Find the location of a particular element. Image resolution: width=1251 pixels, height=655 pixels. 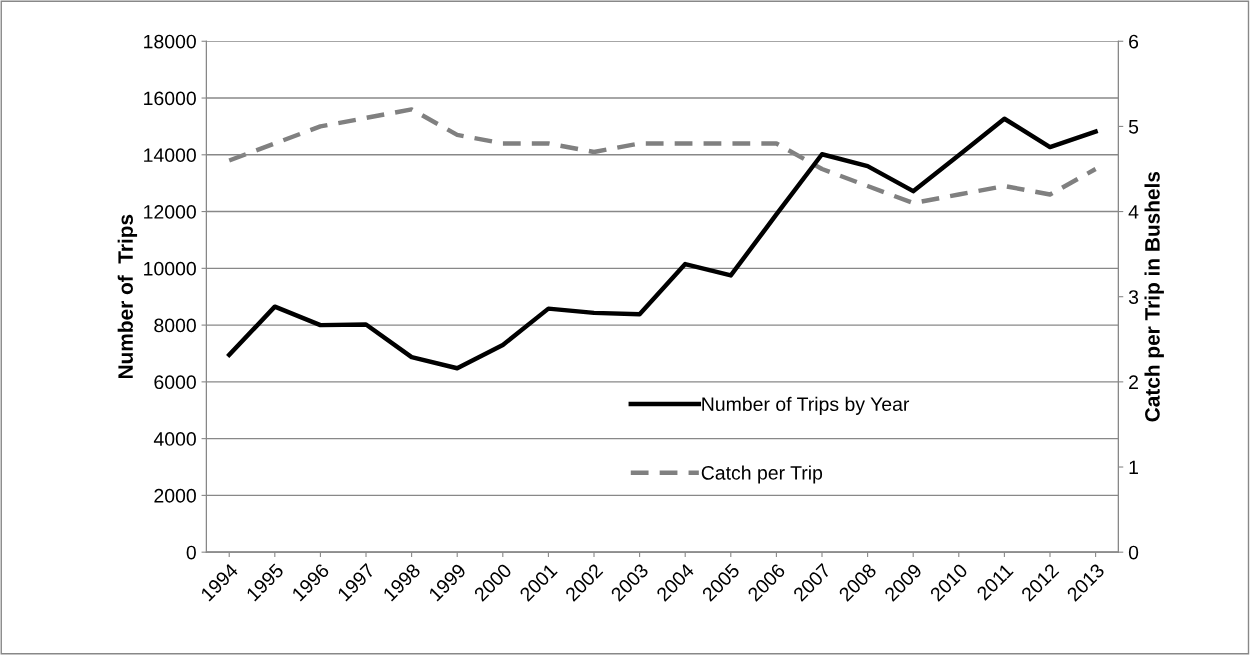

y-tick-label: 18000 is located at coordinates (170, 41).